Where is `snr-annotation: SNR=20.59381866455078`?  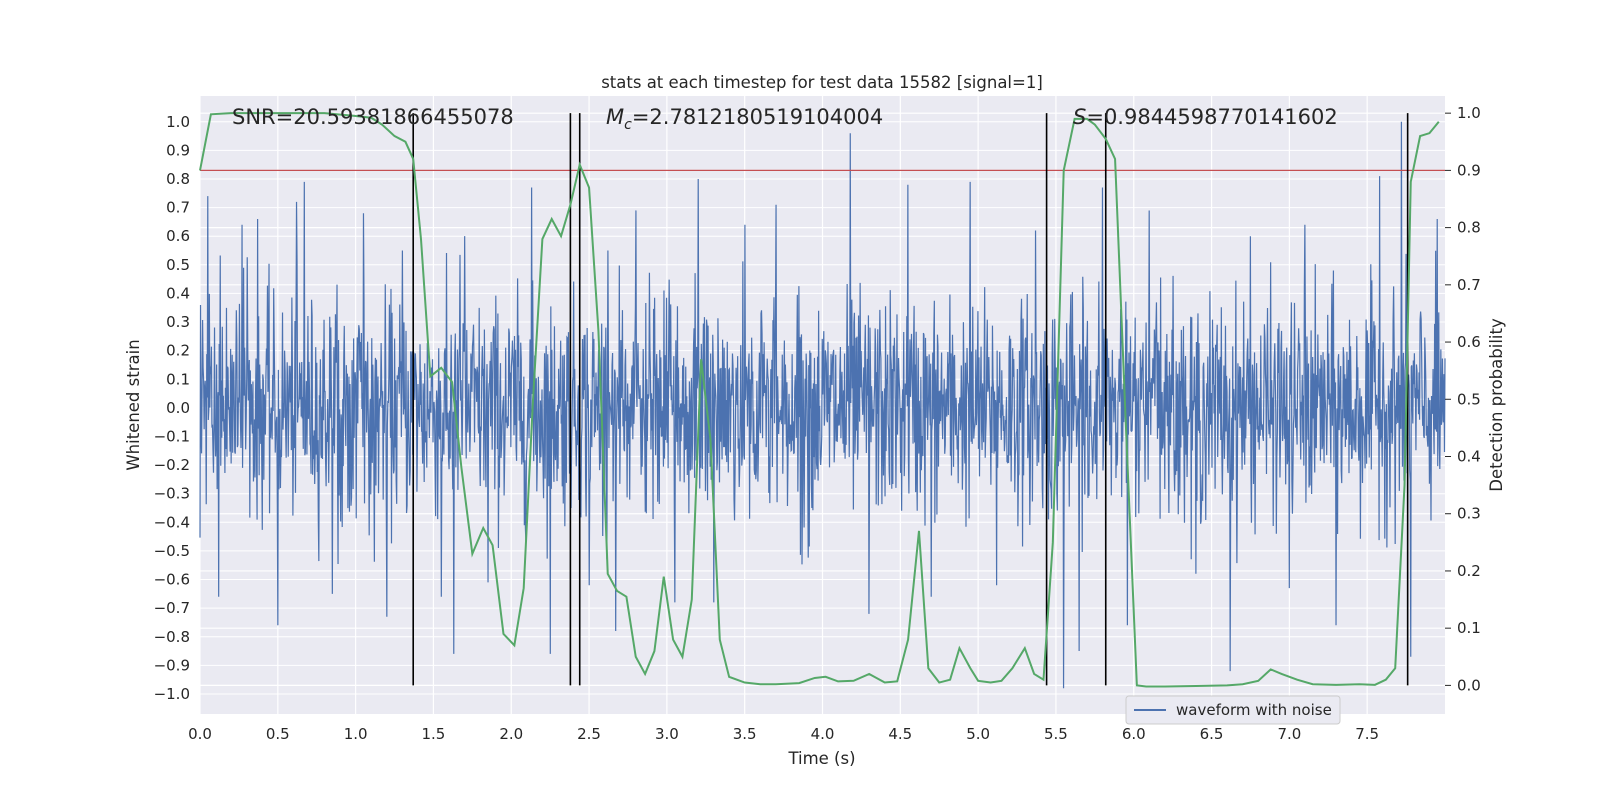
snr-annotation: SNR=20.59381866455078 is located at coordinates (373, 117).